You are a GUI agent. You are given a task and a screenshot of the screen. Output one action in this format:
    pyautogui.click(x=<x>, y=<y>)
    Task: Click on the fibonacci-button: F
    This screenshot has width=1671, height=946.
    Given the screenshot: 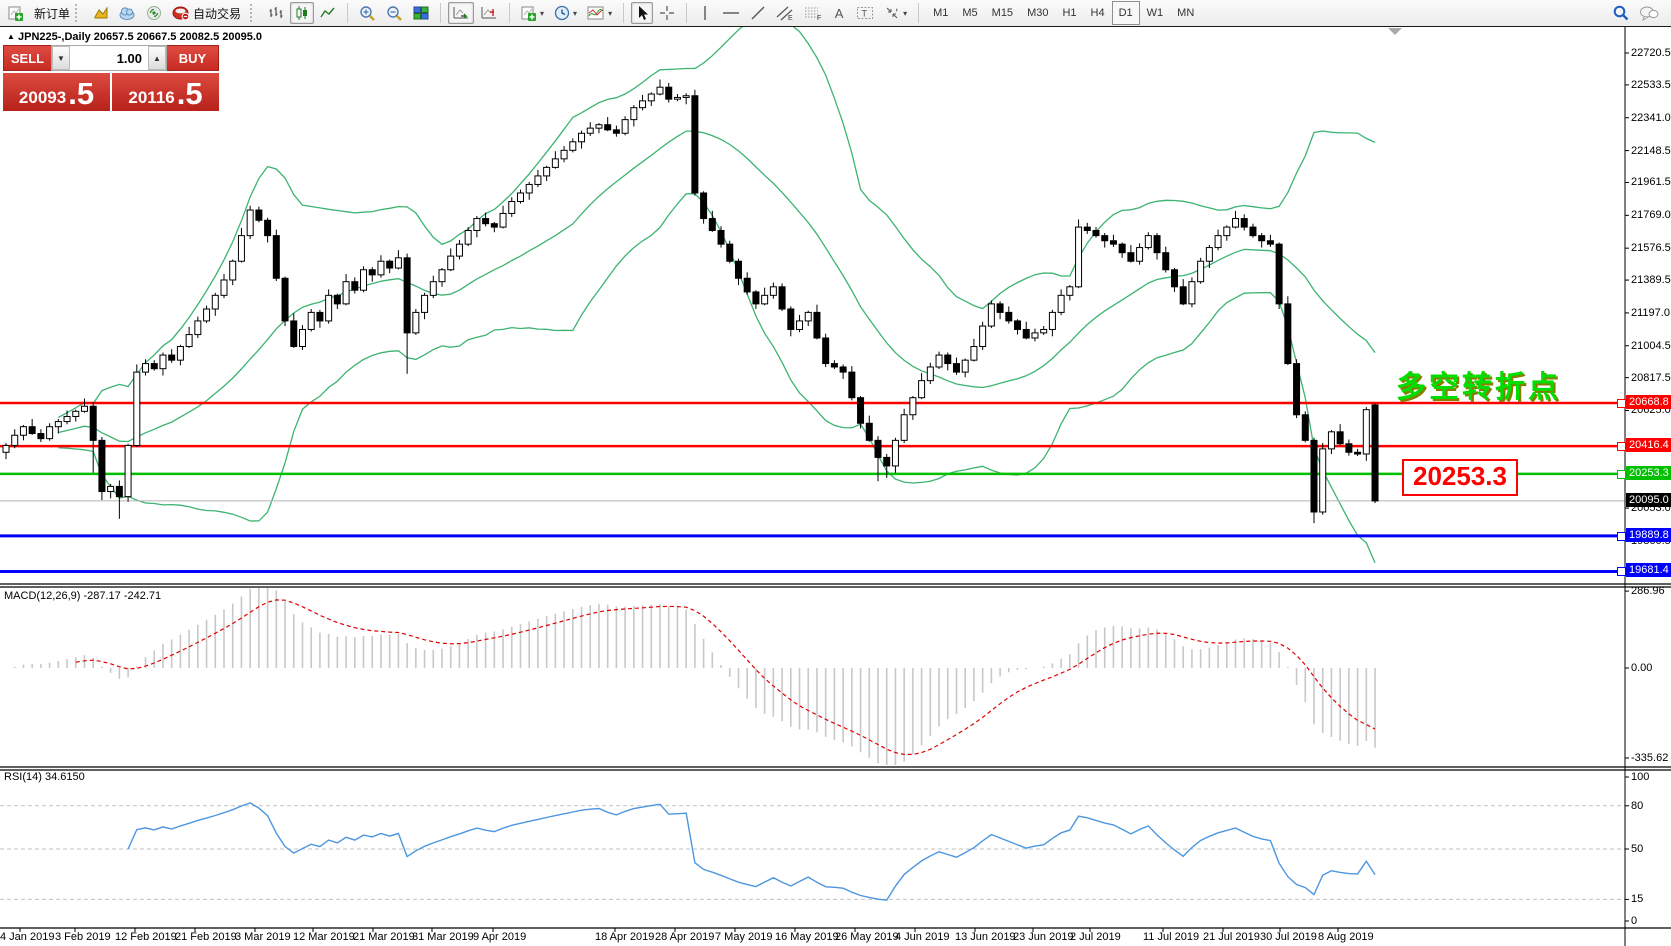 What is the action you would take?
    pyautogui.click(x=813, y=13)
    